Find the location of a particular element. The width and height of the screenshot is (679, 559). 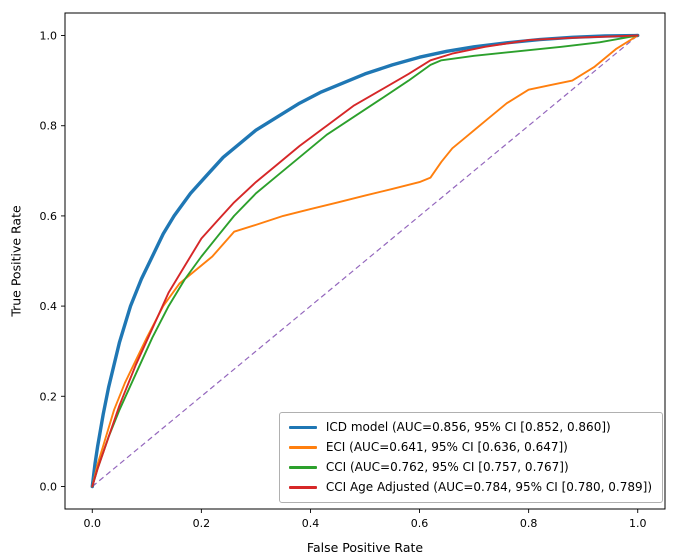

legend-item-cci: CCI (AUC=0.762, 95% CI [0.757, 0.767]) is located at coordinates (470, 467).